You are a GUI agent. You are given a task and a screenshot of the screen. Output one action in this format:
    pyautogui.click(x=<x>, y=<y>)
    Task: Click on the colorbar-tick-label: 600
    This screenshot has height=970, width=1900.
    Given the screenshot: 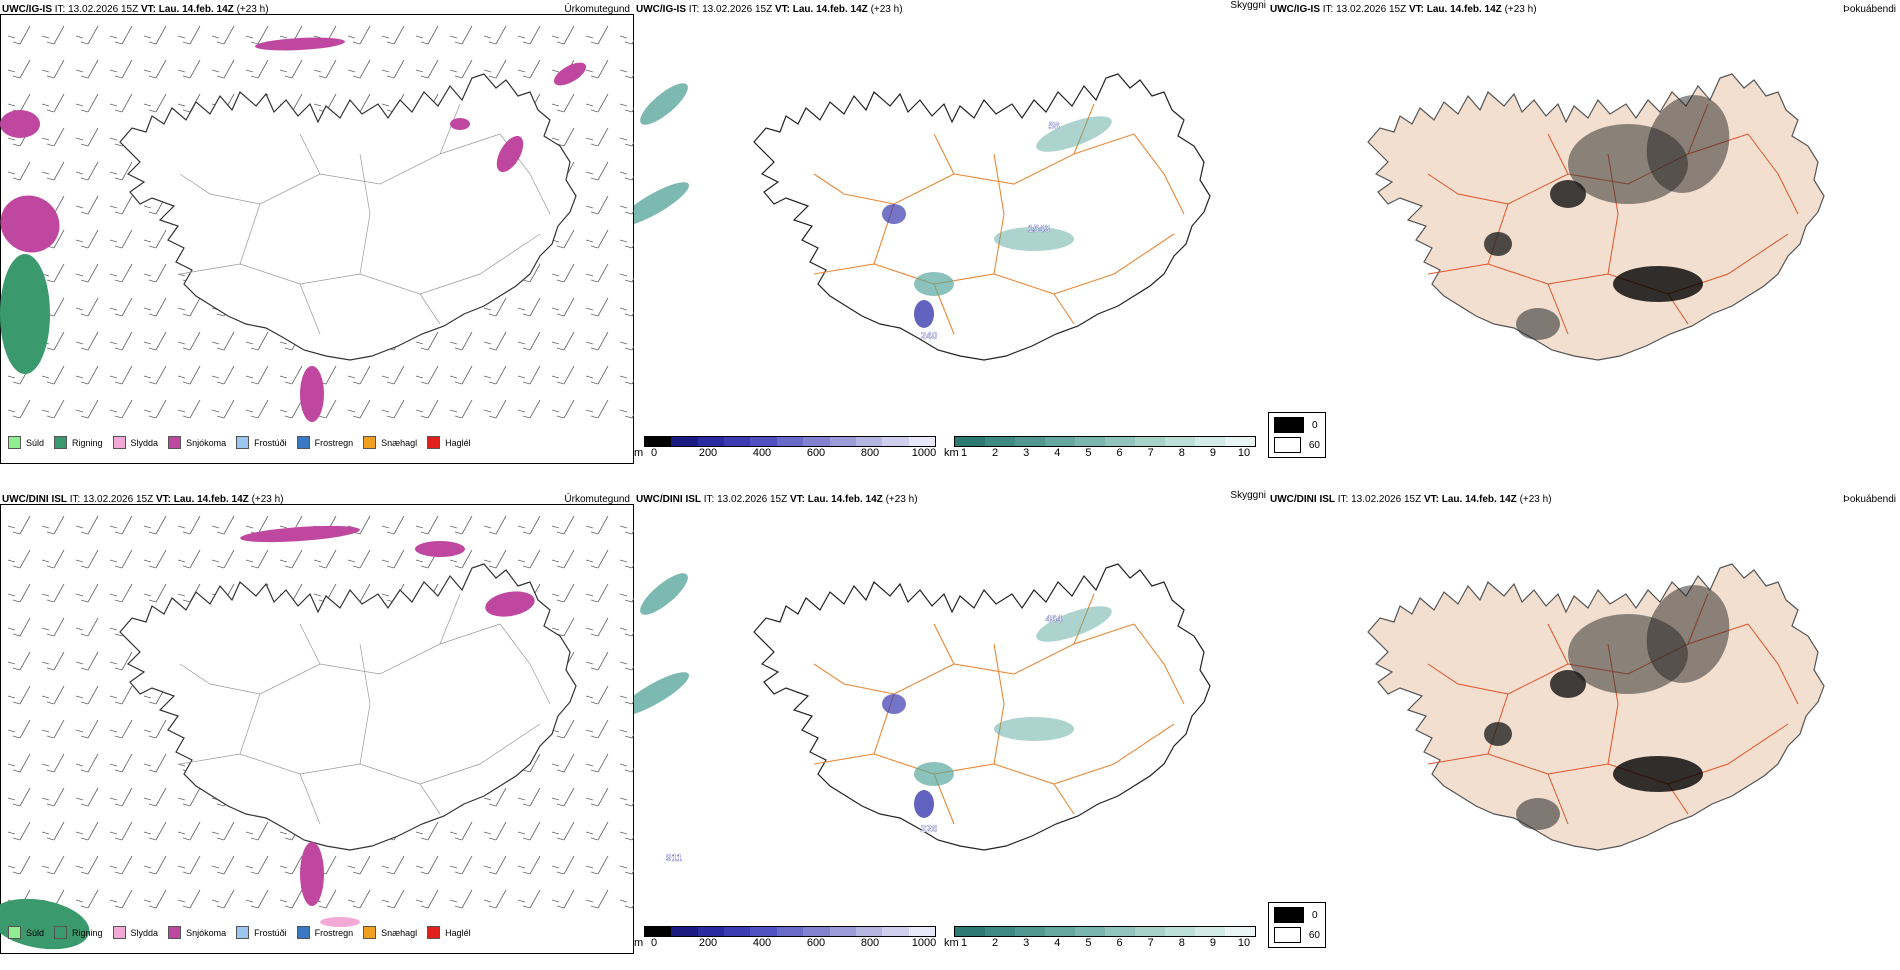 What is the action you would take?
    pyautogui.click(x=816, y=943)
    